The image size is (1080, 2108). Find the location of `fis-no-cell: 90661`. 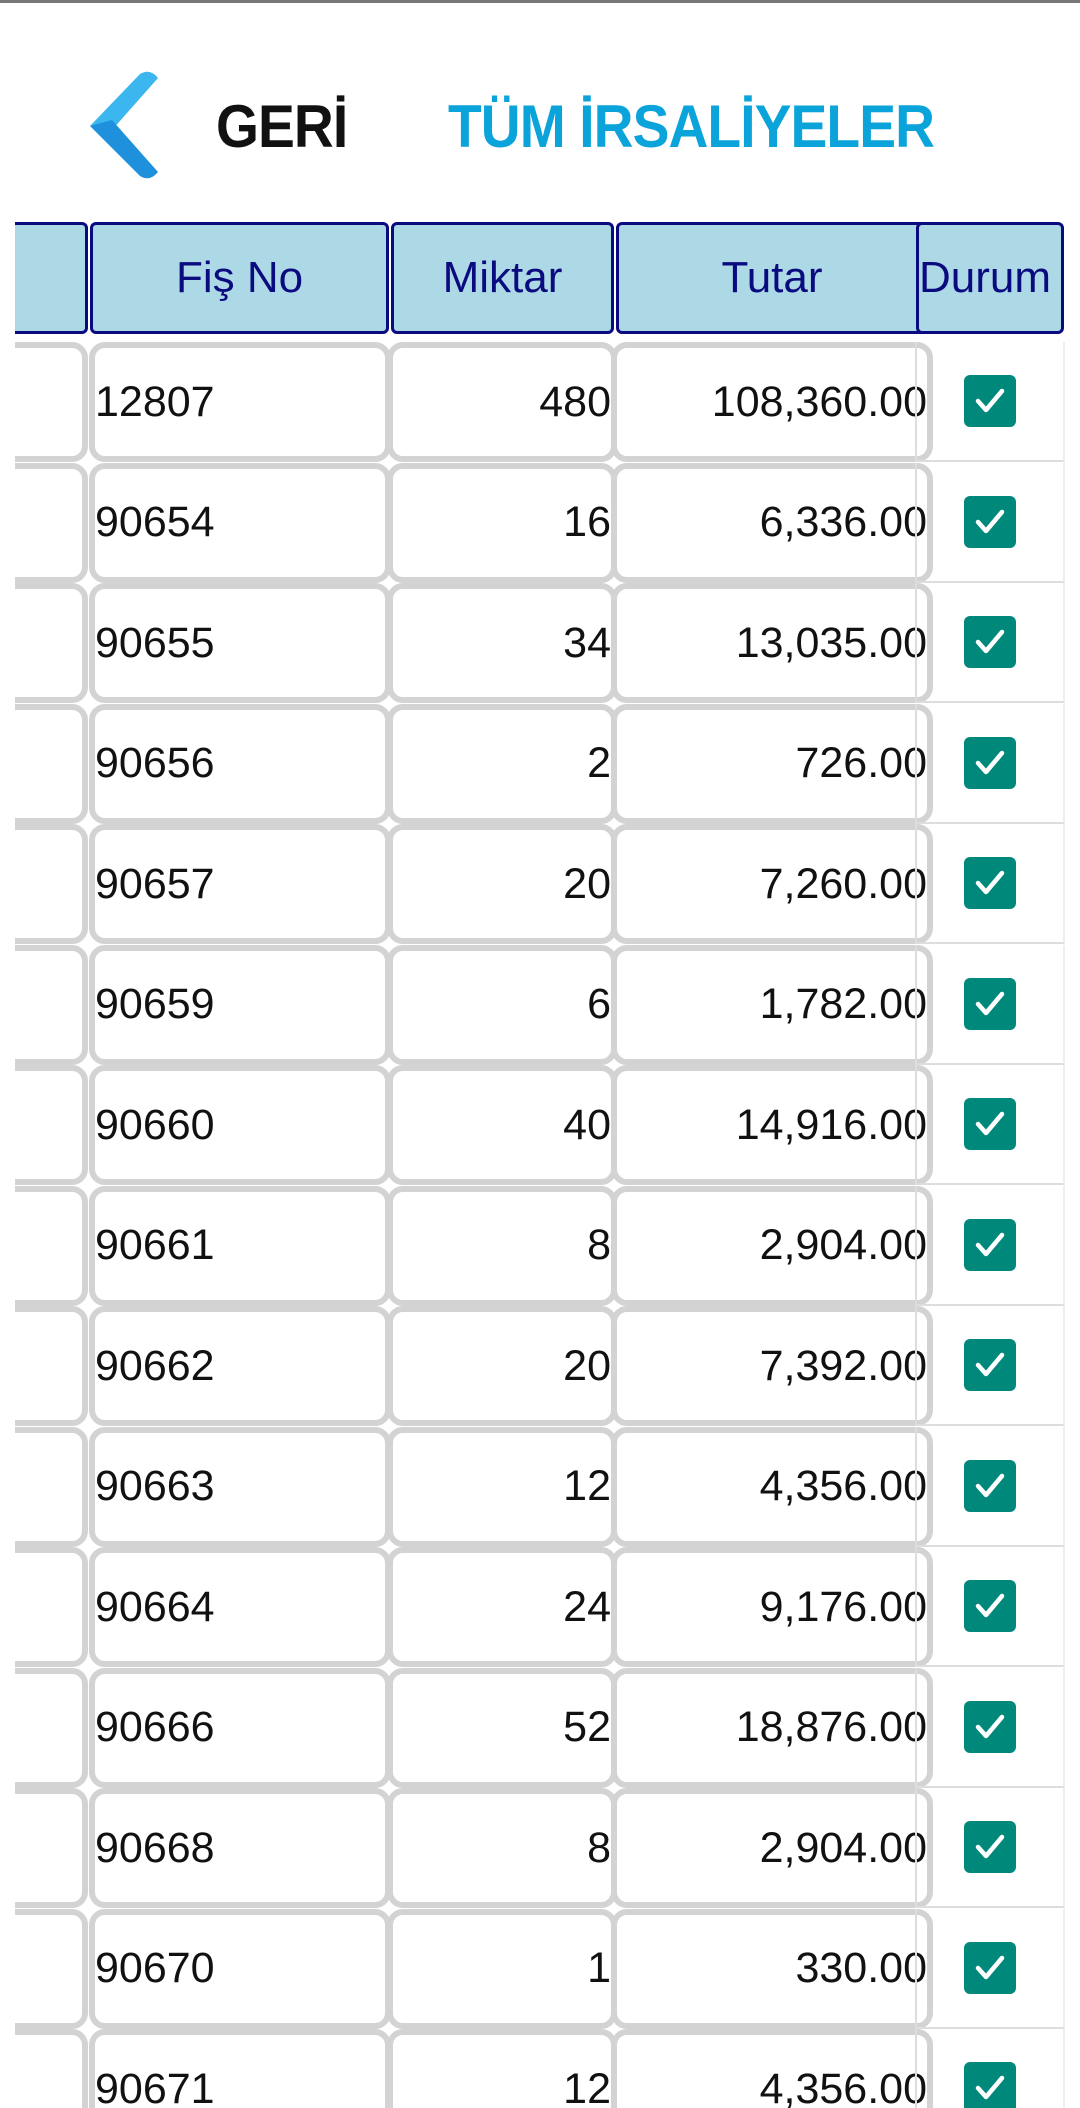

fis-no-cell: 90661 is located at coordinates (240, 1245).